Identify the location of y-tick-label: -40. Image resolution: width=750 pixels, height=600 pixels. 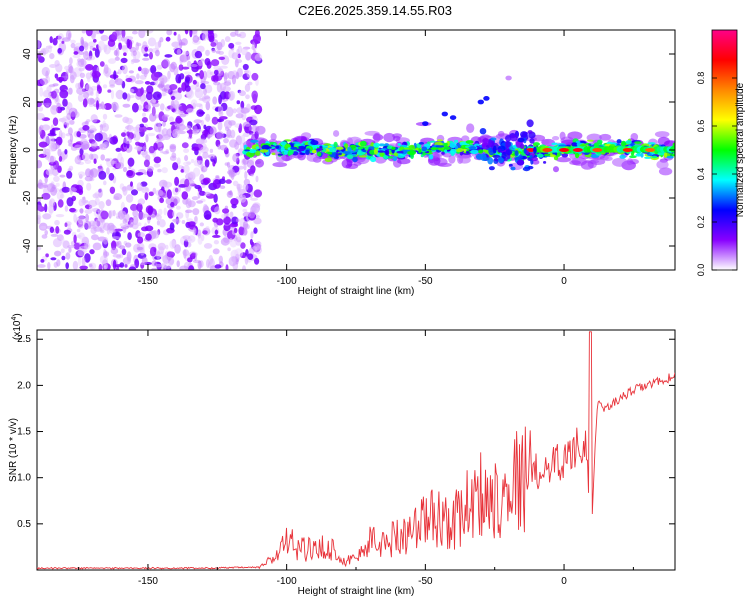
(27, 245).